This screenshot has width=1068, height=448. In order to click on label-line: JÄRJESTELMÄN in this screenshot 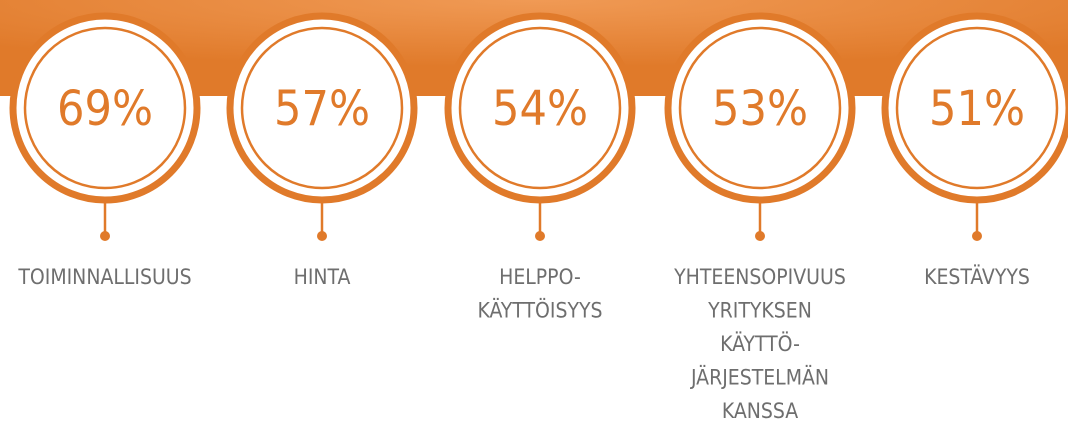, I will do `click(759, 377)`.